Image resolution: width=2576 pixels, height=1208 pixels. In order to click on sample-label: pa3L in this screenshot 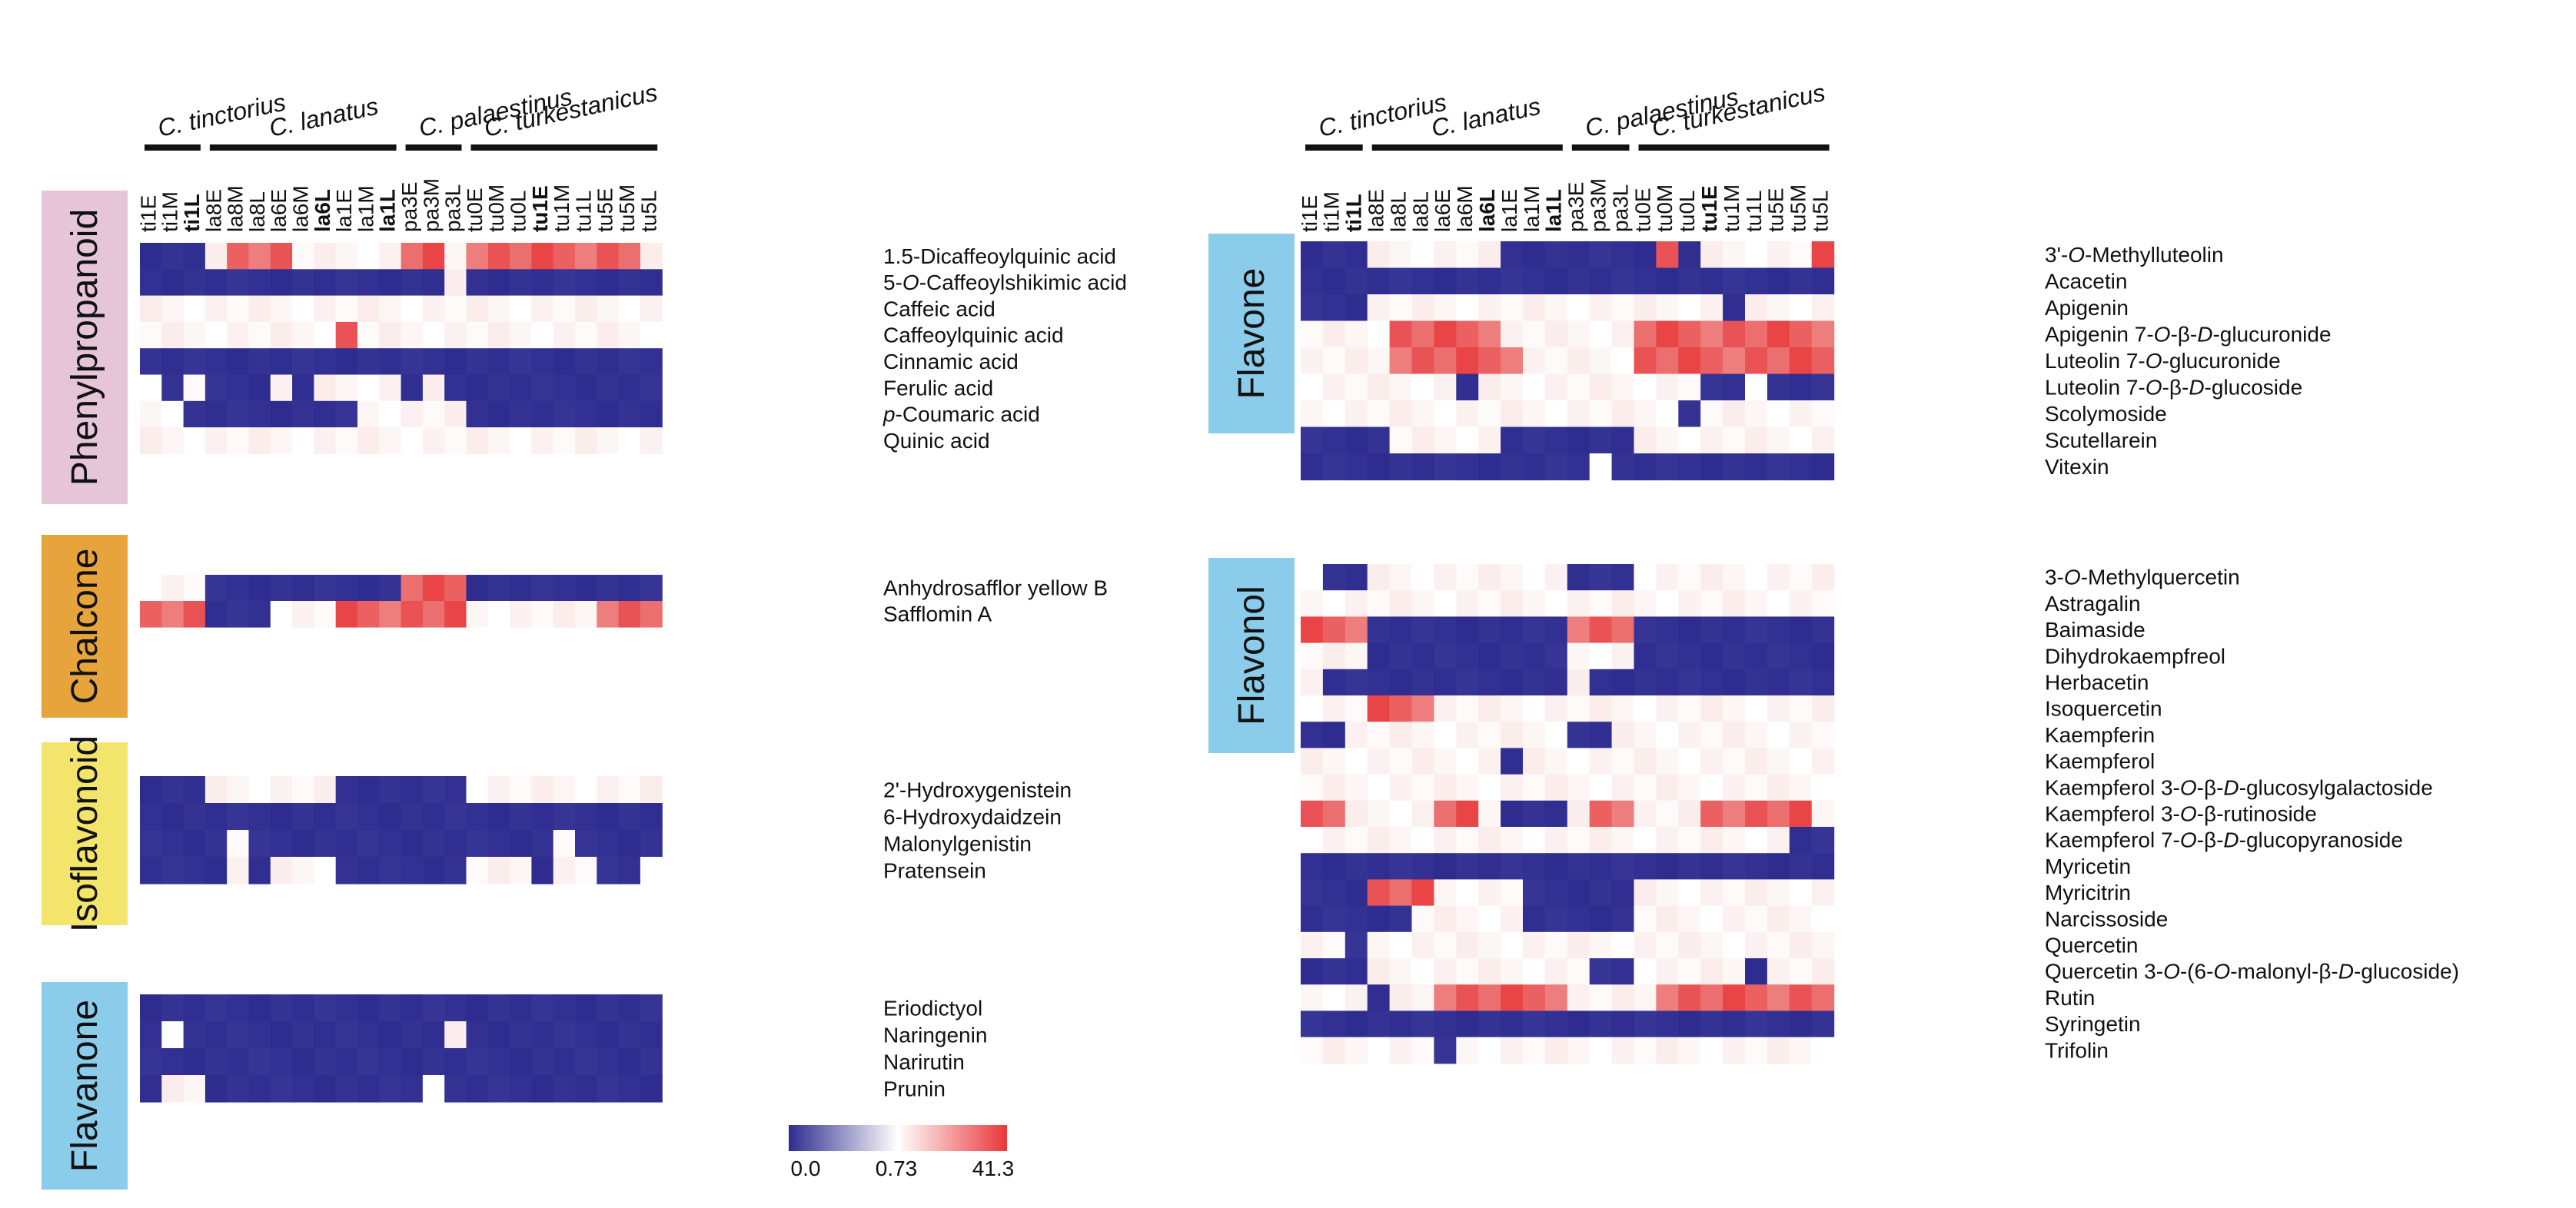, I will do `click(1620, 208)`.